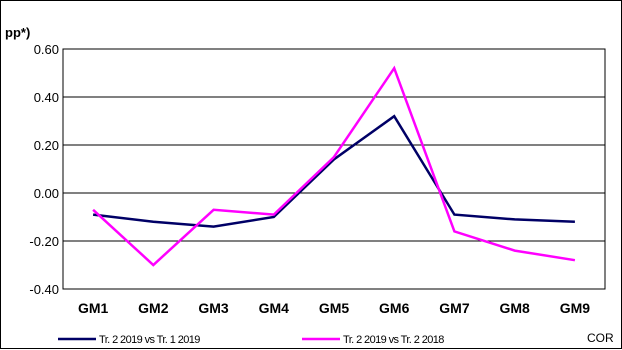  What do you see at coordinates (393, 340) in the screenshot?
I see `legend-label-2: Tr. 2 2019 vs Tr. 2 2018` at bounding box center [393, 340].